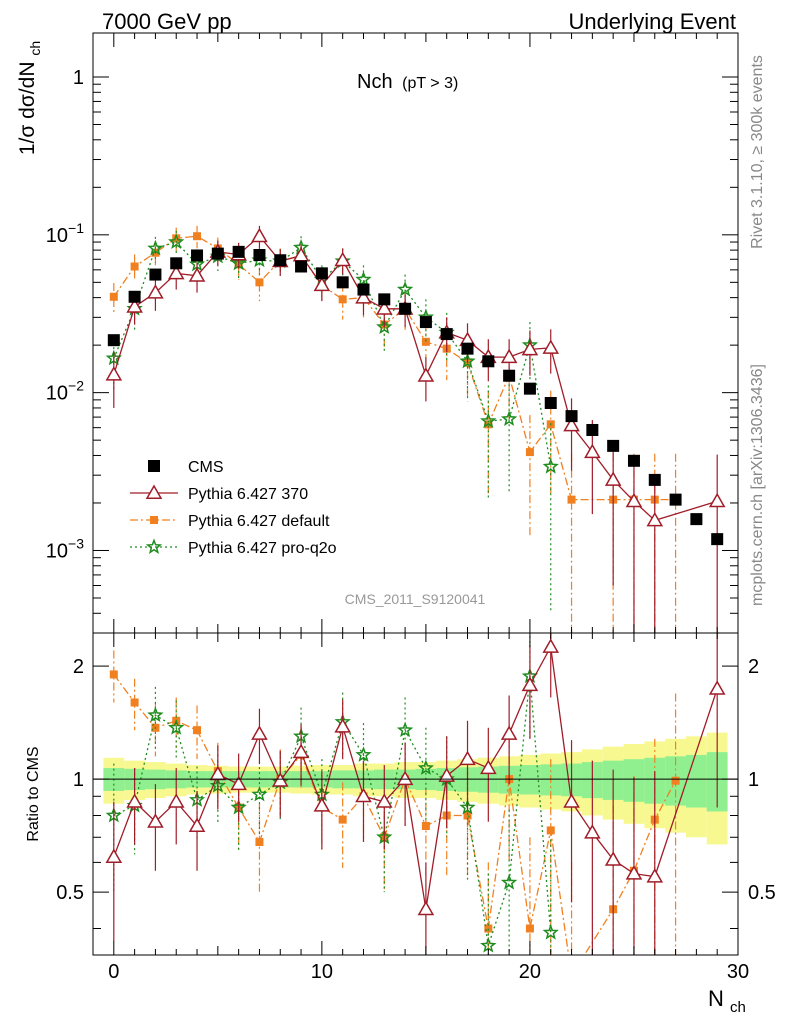 The height and width of the screenshot is (1024, 786). Describe the element at coordinates (753, 780) in the screenshot. I see `ratio-tick-label-right: 1` at that location.